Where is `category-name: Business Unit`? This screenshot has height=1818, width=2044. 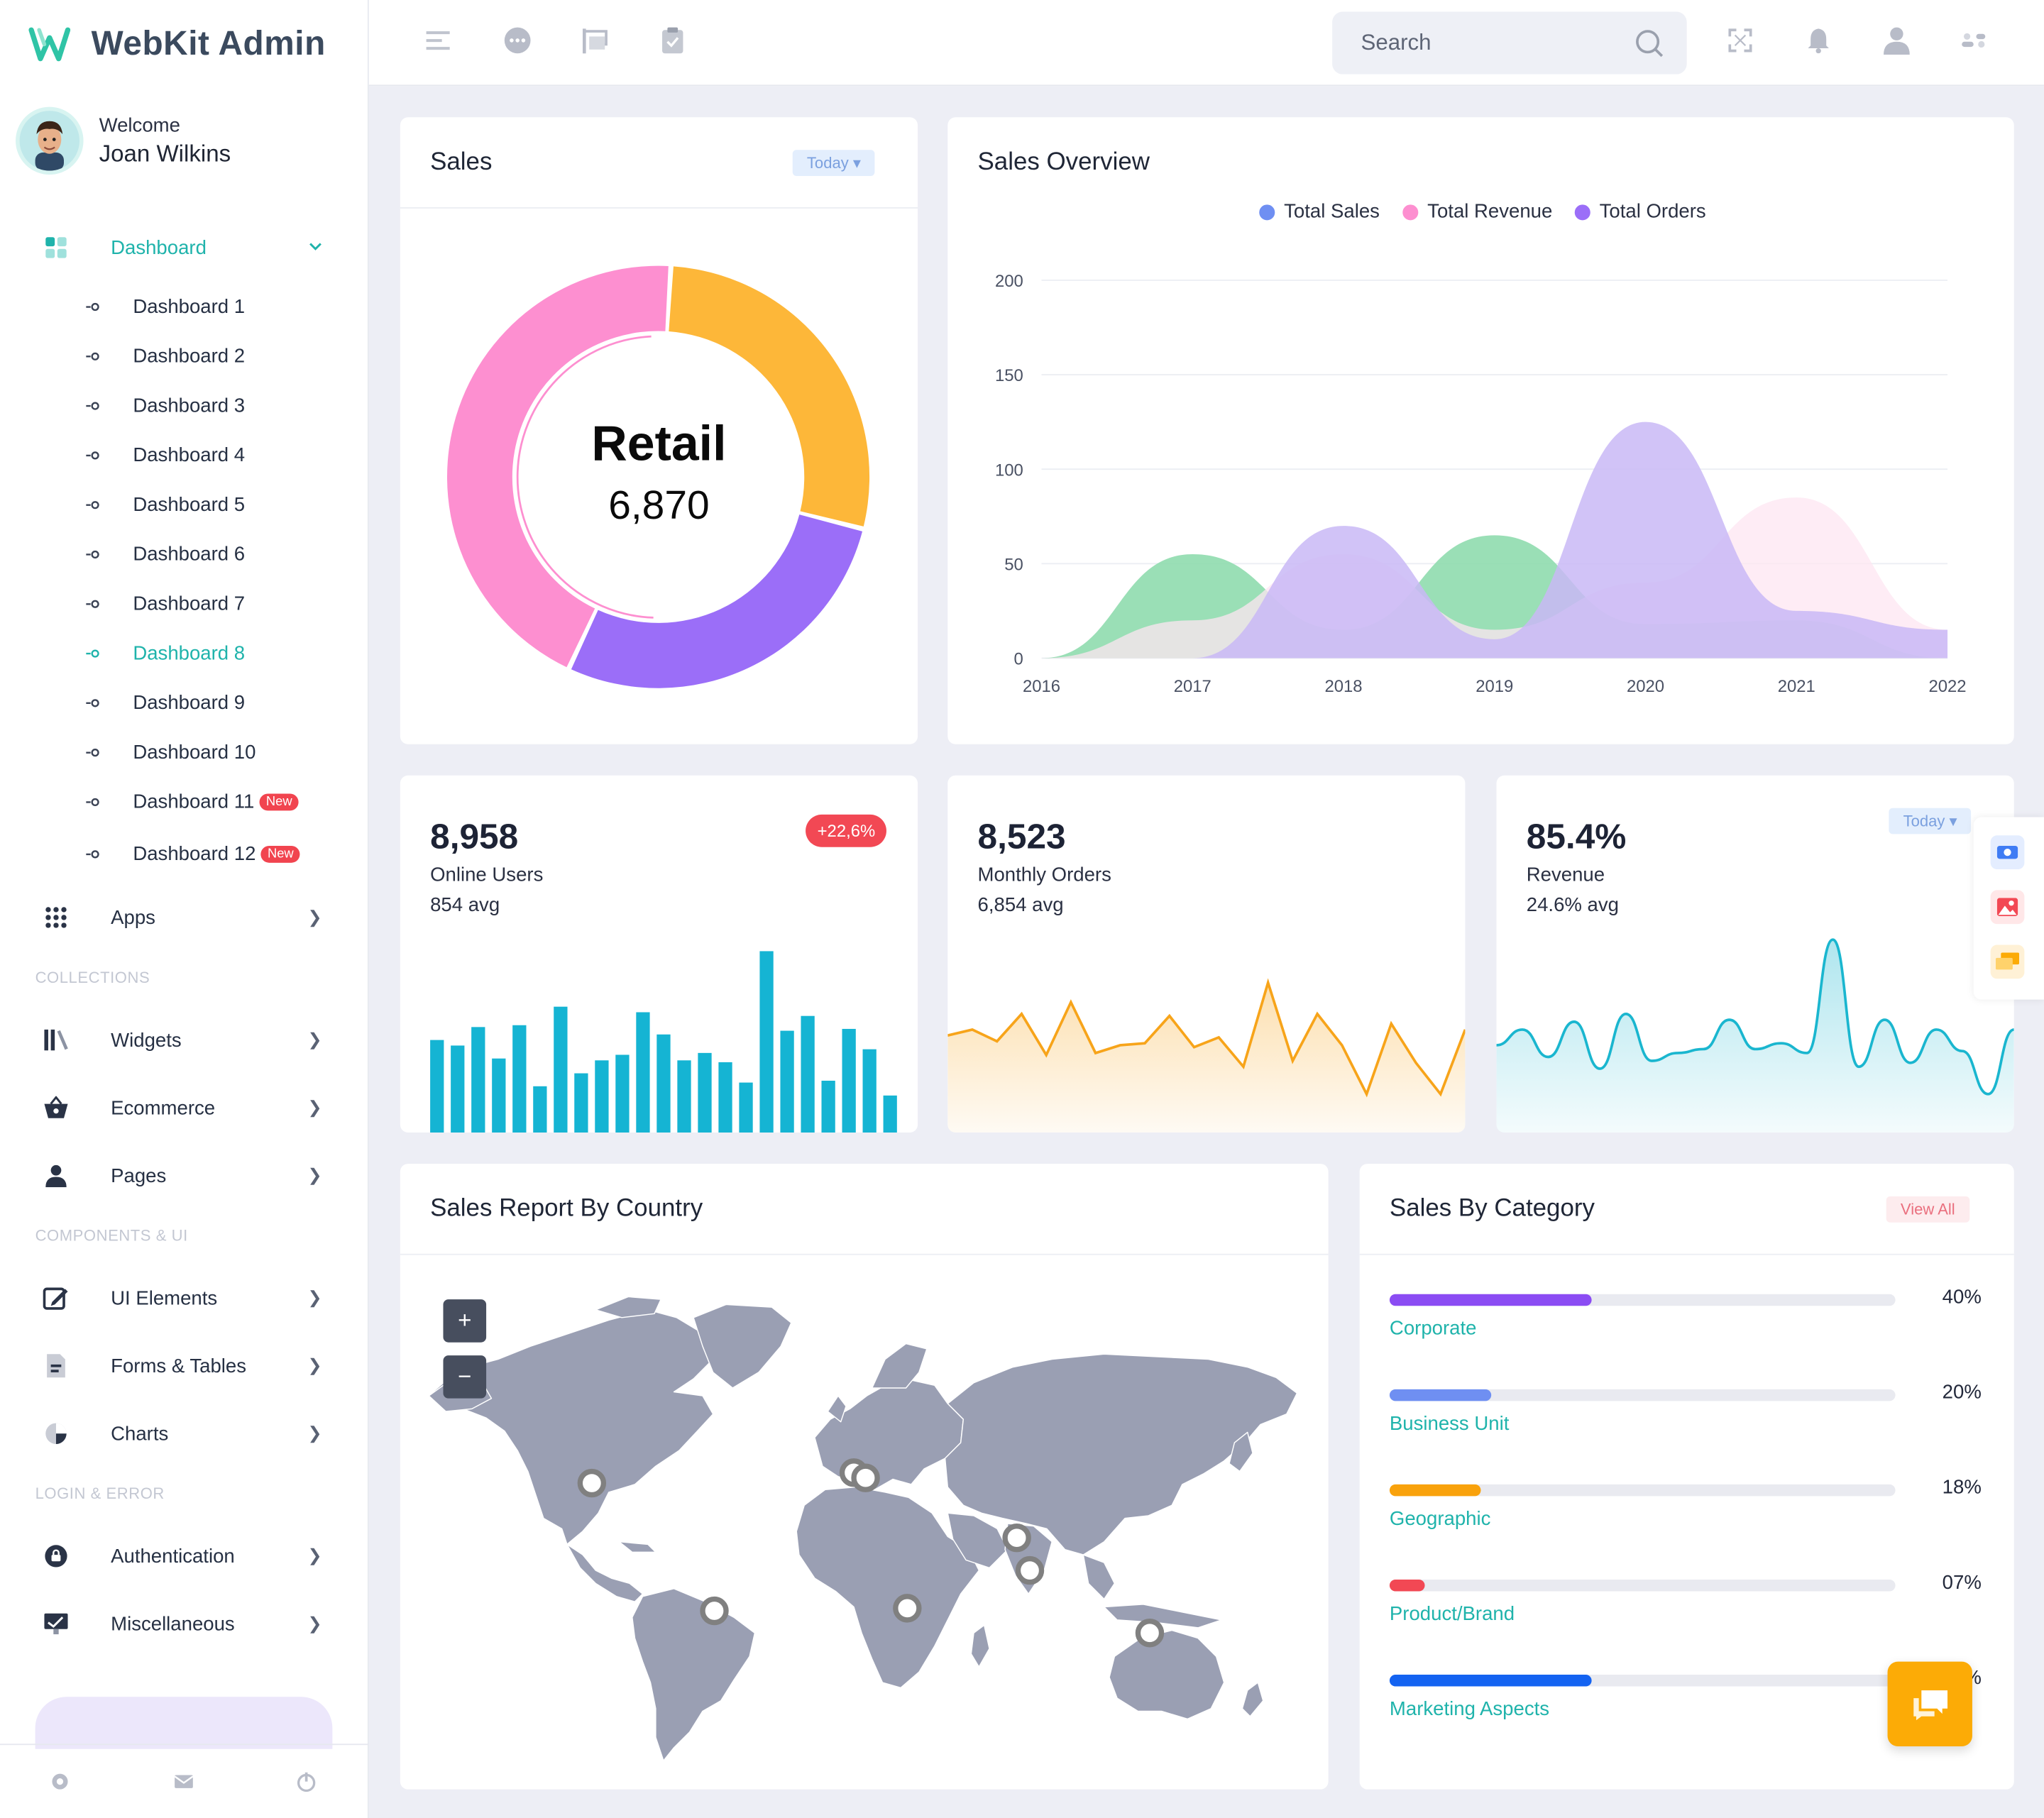 category-name: Business Unit is located at coordinates (1449, 1424).